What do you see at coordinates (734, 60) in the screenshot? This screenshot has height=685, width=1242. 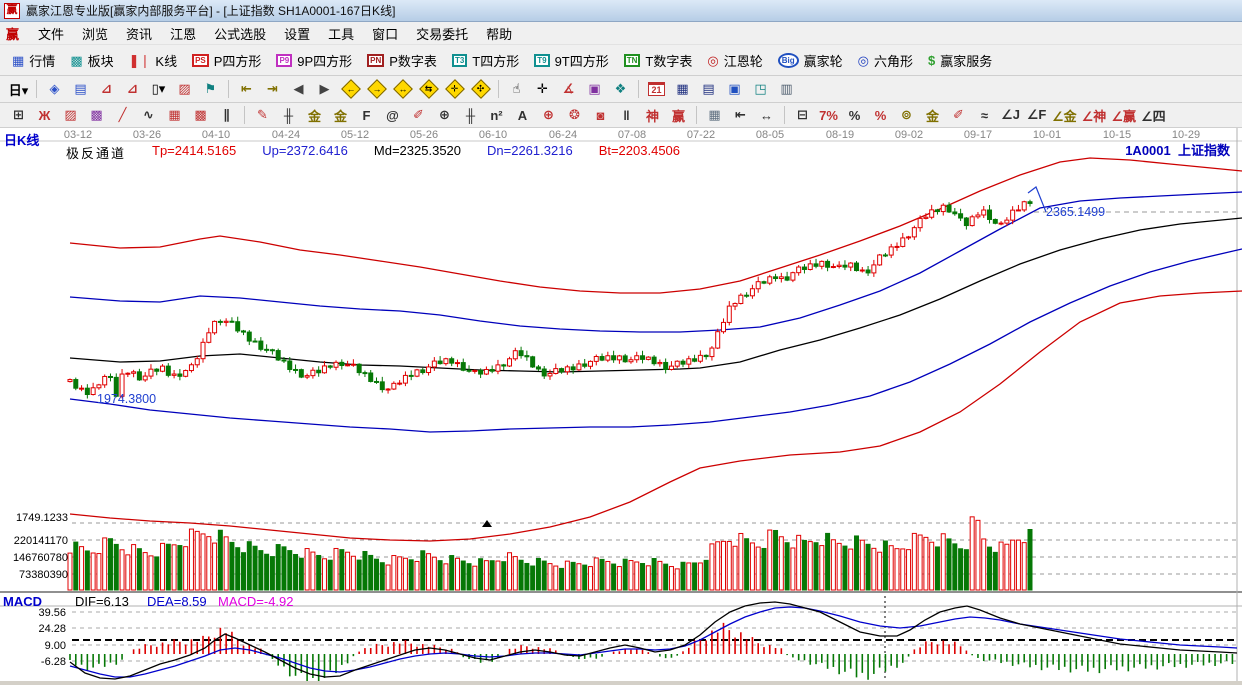 I see `toolbar-gann-wheel-button: ◎ 江恩轮` at bounding box center [734, 60].